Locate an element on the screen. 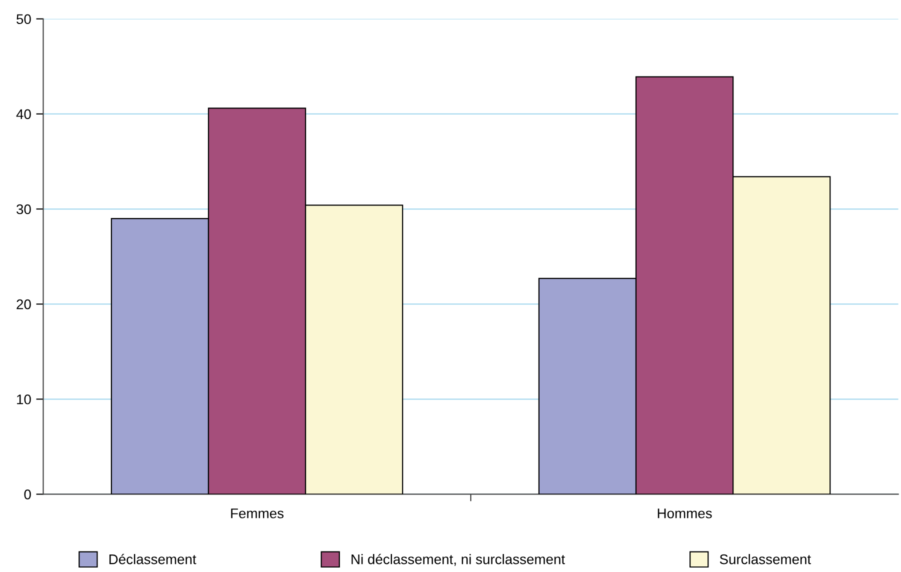 The height and width of the screenshot is (572, 901). x-tick-label: Femmes is located at coordinates (257, 513).